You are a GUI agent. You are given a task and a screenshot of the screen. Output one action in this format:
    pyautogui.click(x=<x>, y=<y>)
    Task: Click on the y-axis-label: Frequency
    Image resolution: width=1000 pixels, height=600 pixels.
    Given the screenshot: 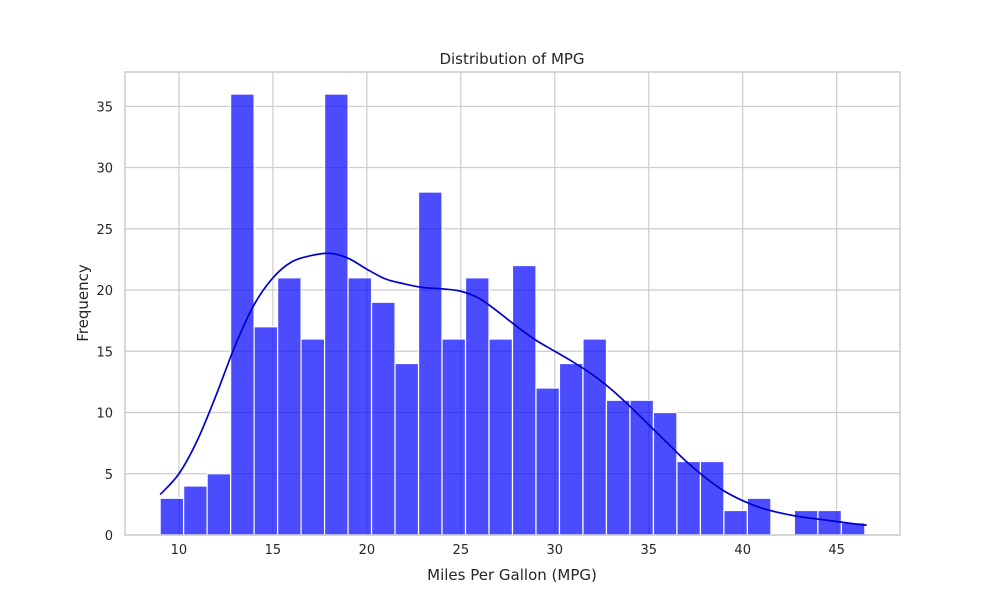 What is the action you would take?
    pyautogui.click(x=83, y=303)
    